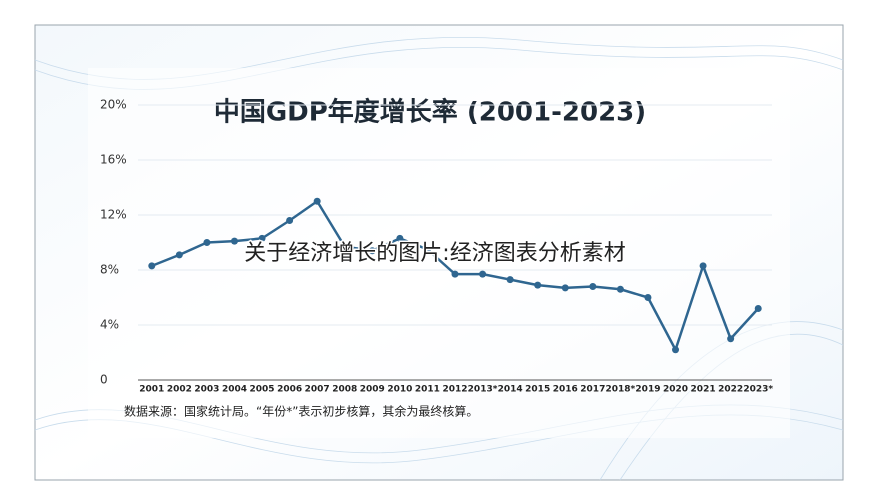  I want to click on x-tick-label: 2016, so click(565, 390).